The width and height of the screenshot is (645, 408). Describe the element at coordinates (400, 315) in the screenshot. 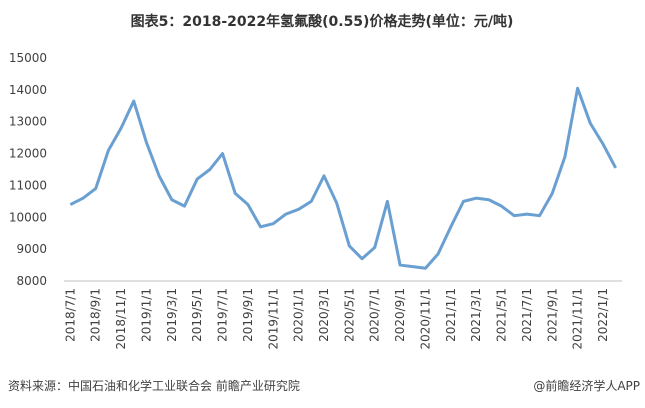

I see `x-tick-label: 2020/9/1` at that location.